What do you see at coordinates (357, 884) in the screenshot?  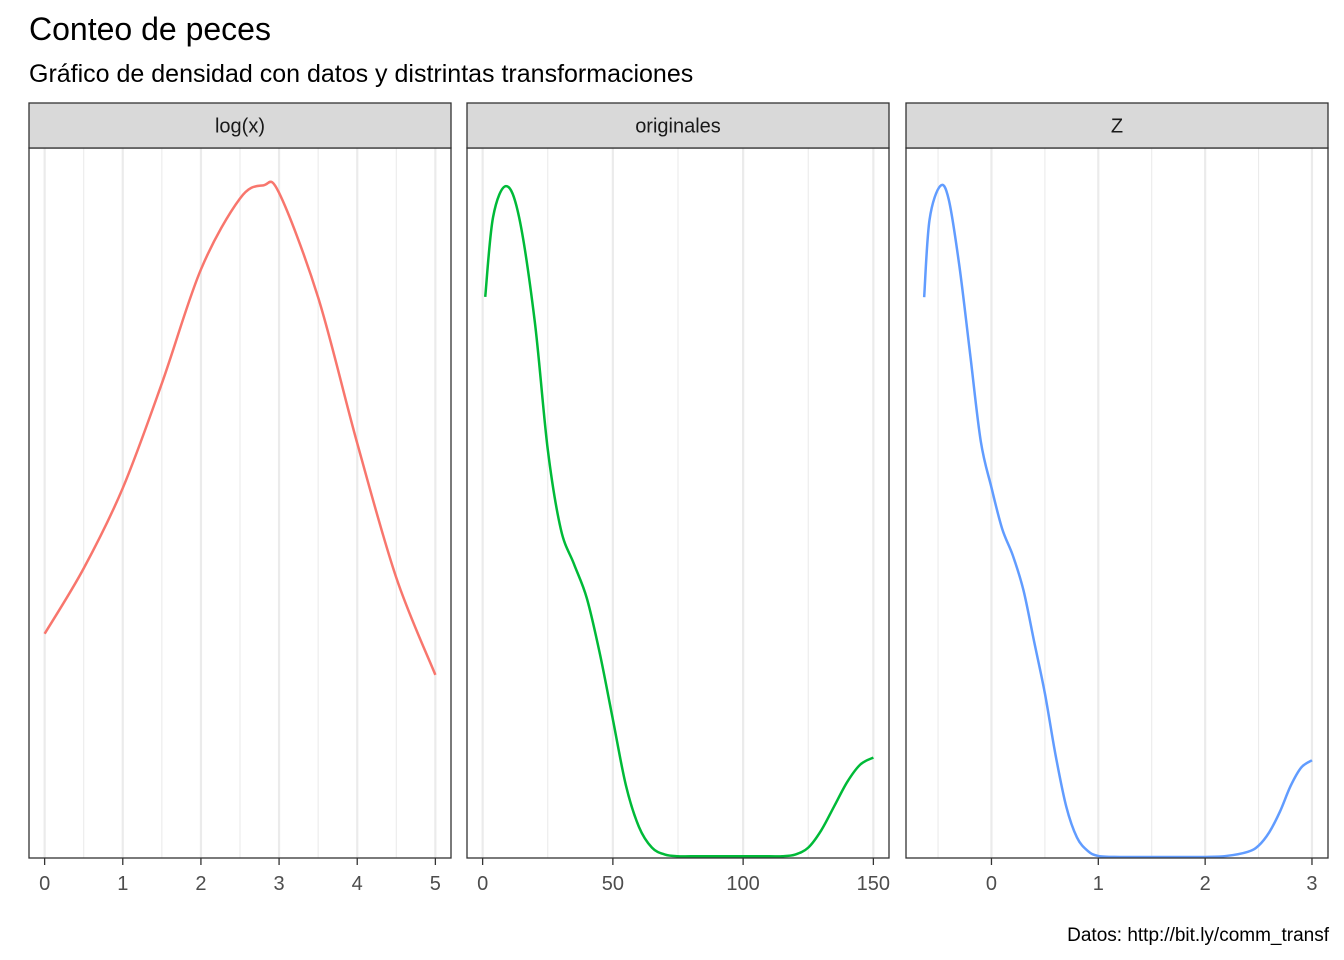 I see `x-tick-label: 4` at bounding box center [357, 884].